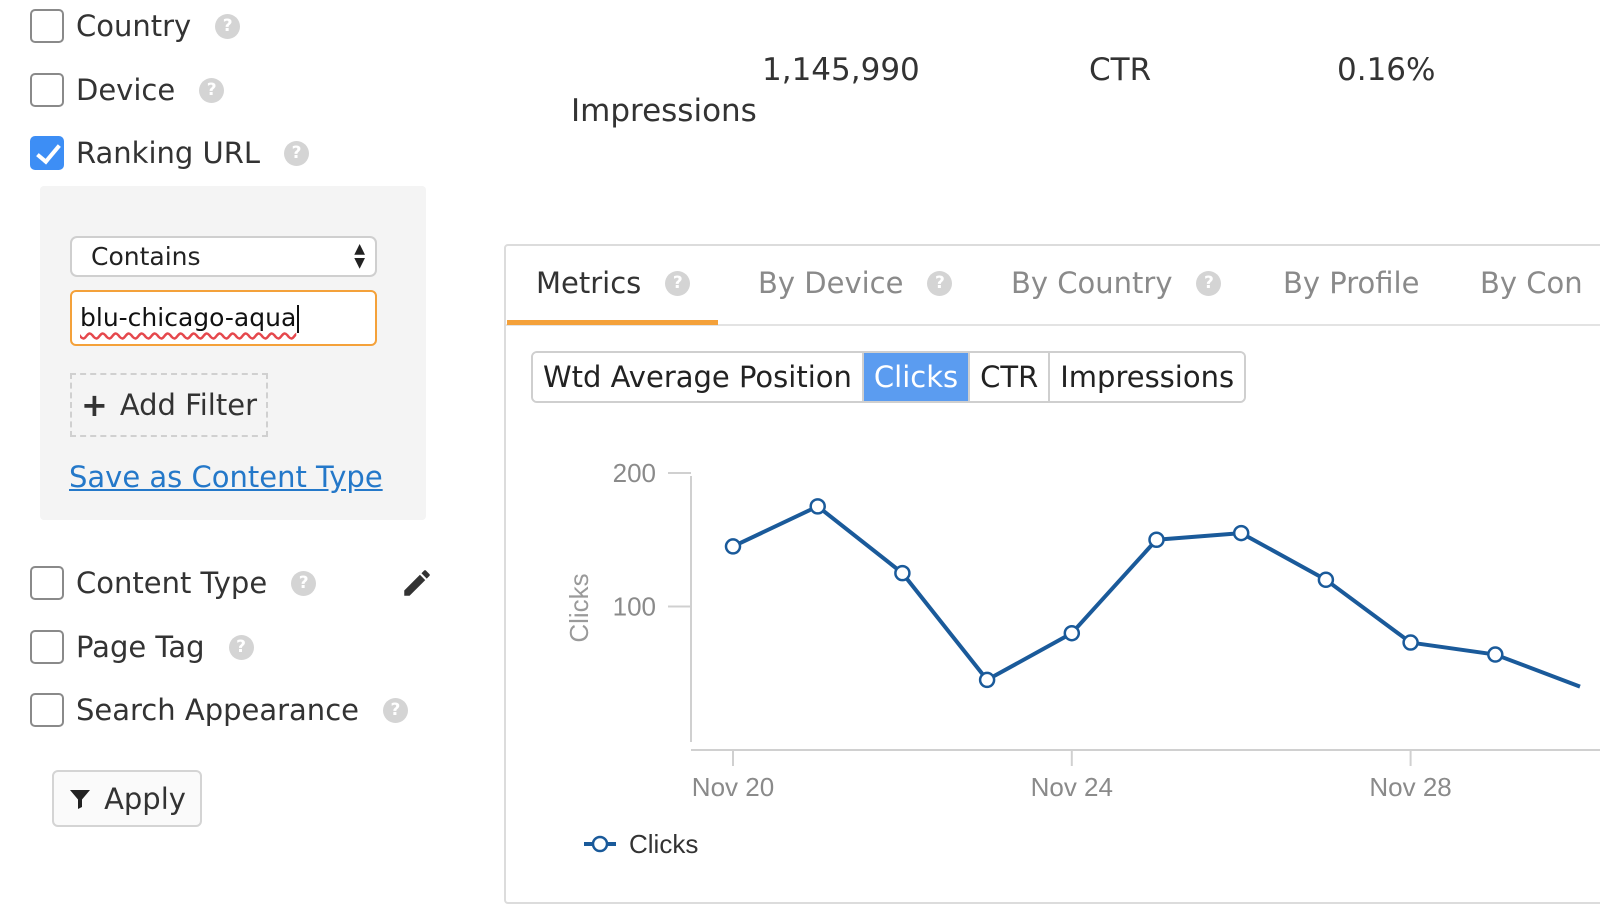 The image size is (1600, 904). Describe the element at coordinates (634, 607) in the screenshot. I see `y-tick-label: 100` at that location.